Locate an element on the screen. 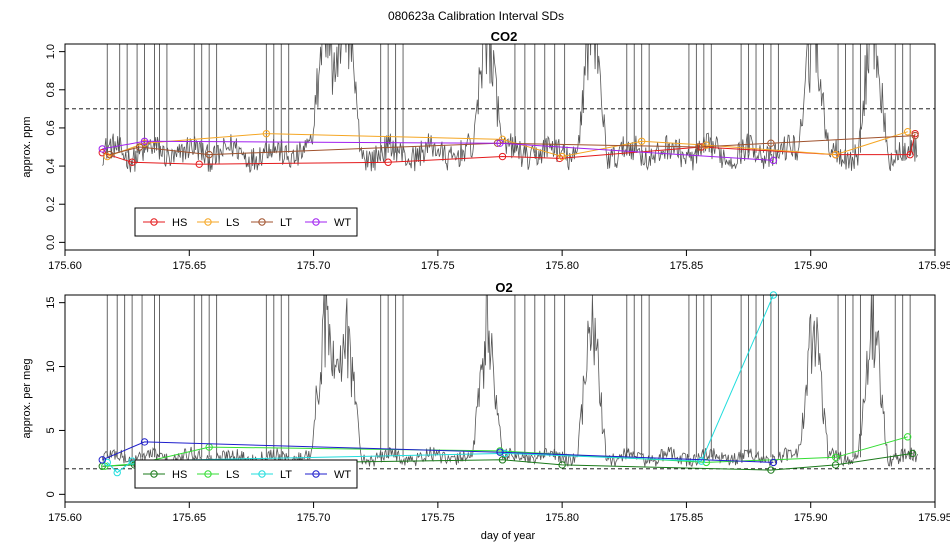 The width and height of the screenshot is (950, 550). y-tick-label: 1.0 is located at coordinates (51, 51).